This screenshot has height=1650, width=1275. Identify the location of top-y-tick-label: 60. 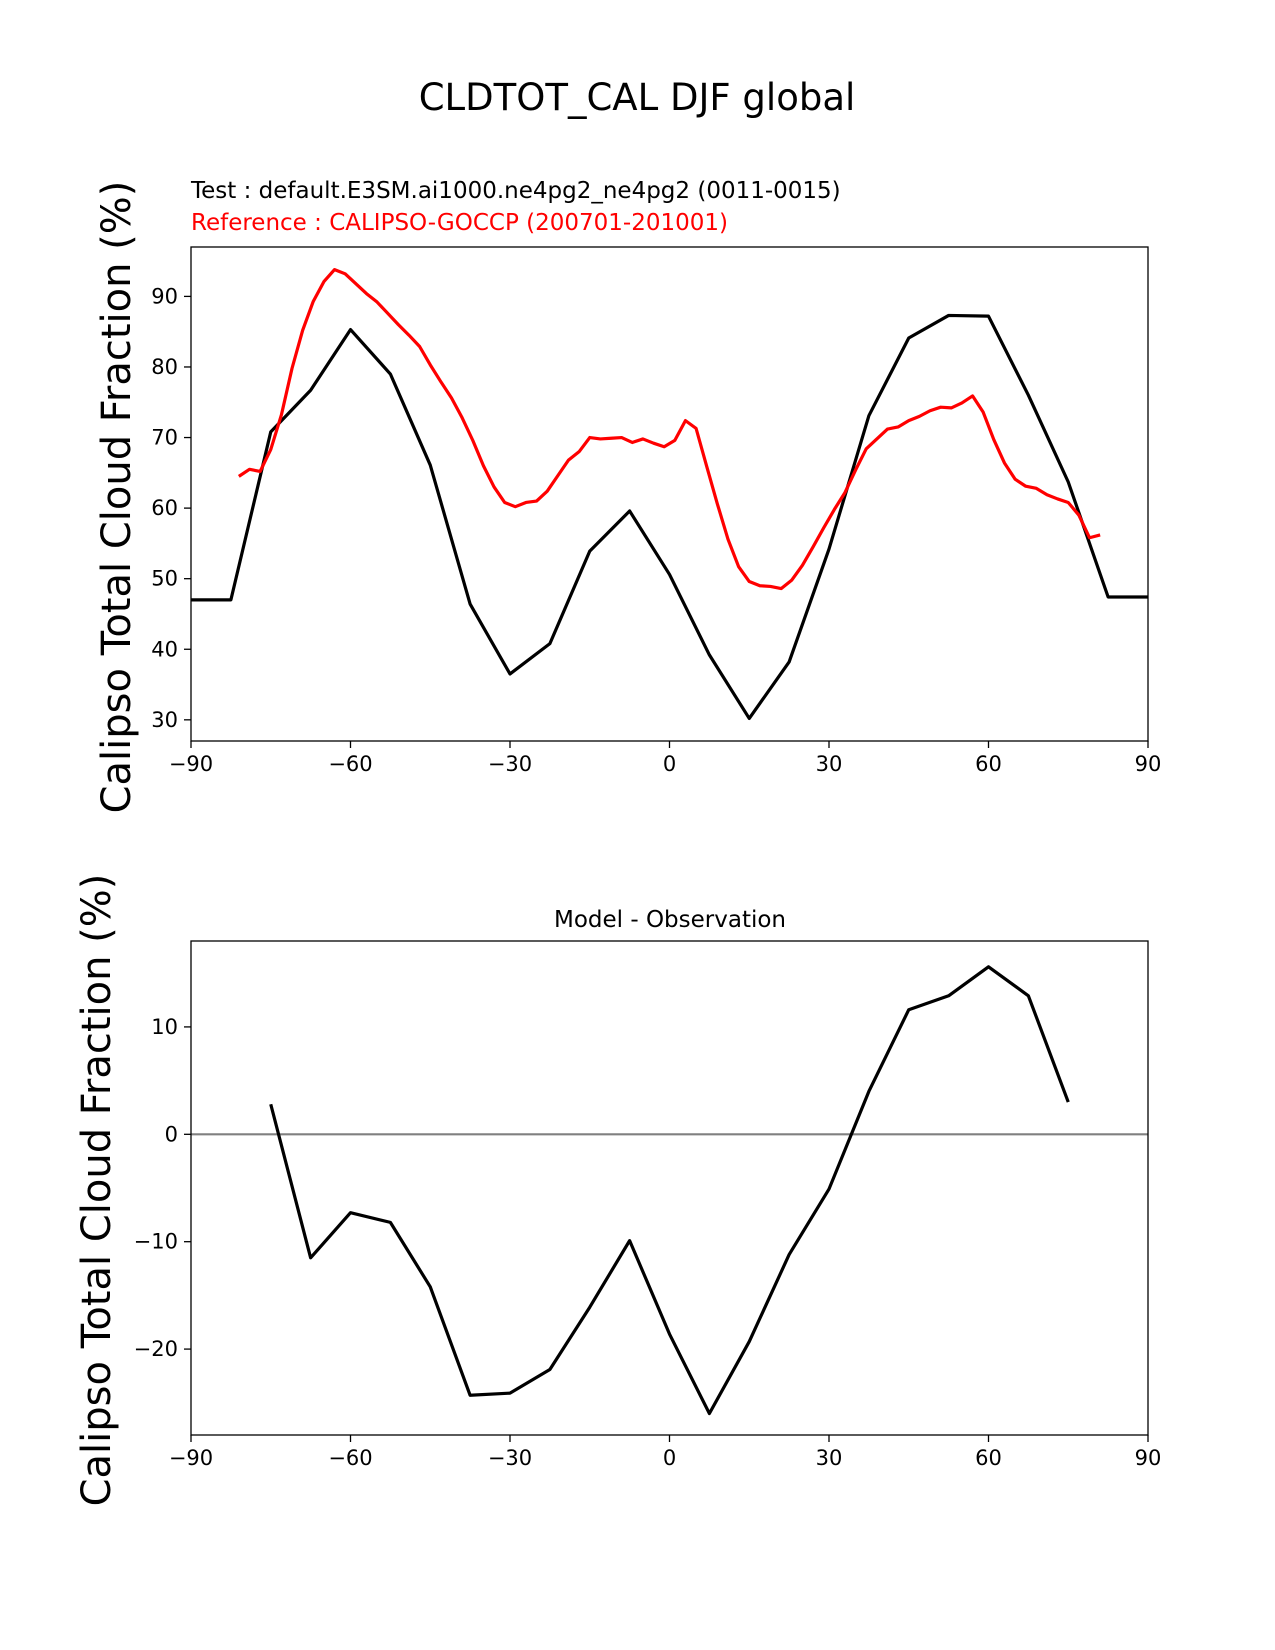
(164, 508).